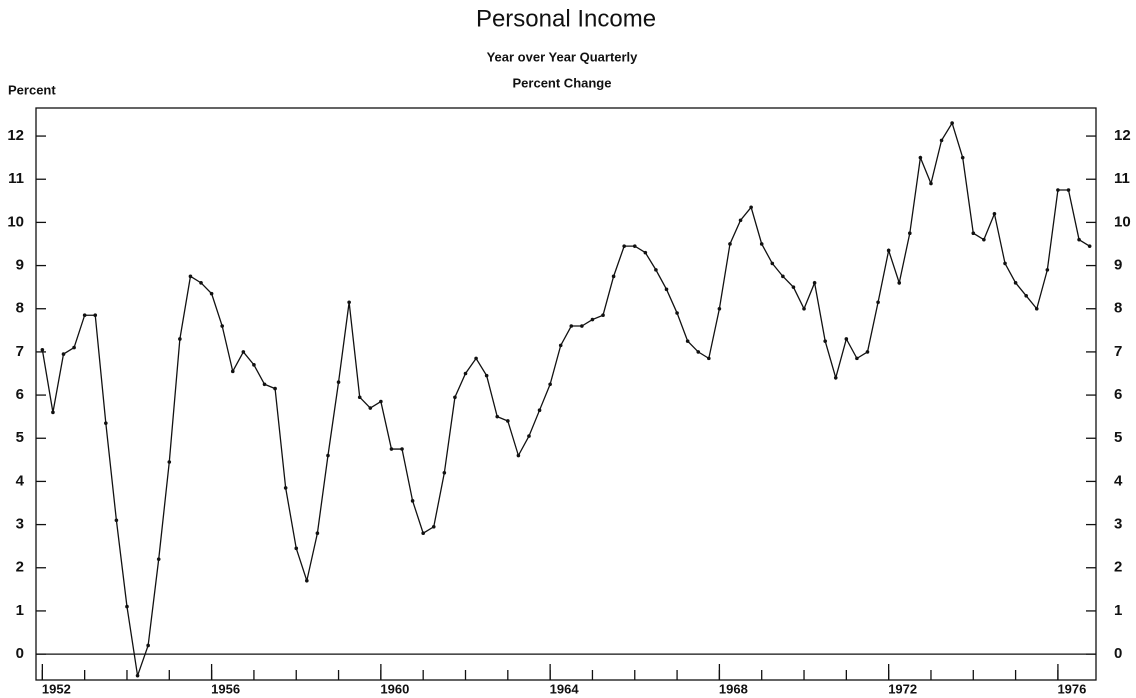 The image size is (1136, 698). Describe the element at coordinates (563, 56) in the screenshot. I see `chart-subtitle: Year over Year Quarterly` at that location.